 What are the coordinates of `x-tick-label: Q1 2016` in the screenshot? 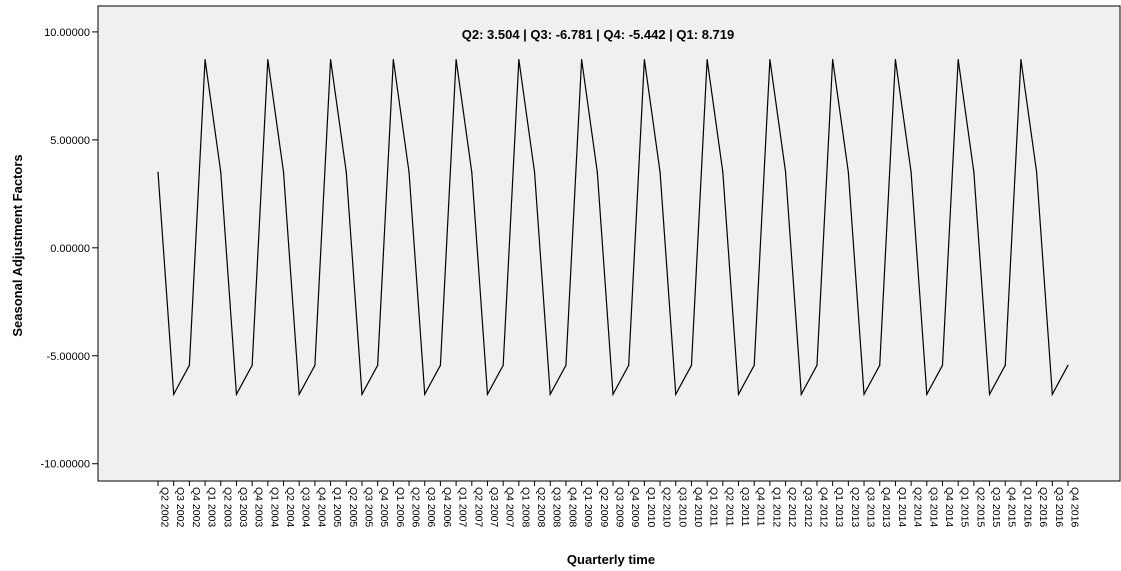 It's located at (1027, 507).